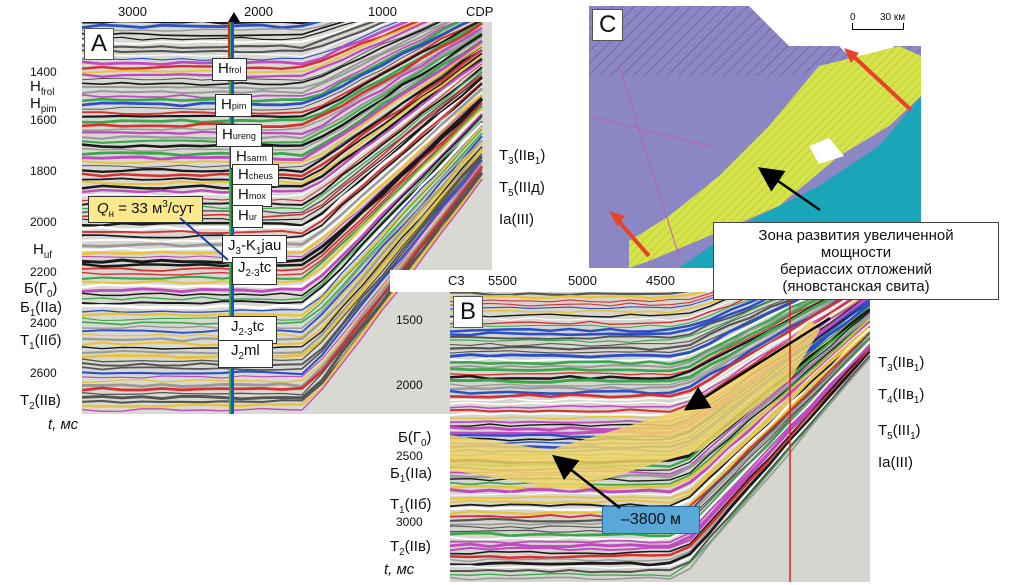 This screenshot has height=585, width=1032. What do you see at coordinates (856, 269) in the screenshot?
I see `callout-line: бериассих отложений` at bounding box center [856, 269].